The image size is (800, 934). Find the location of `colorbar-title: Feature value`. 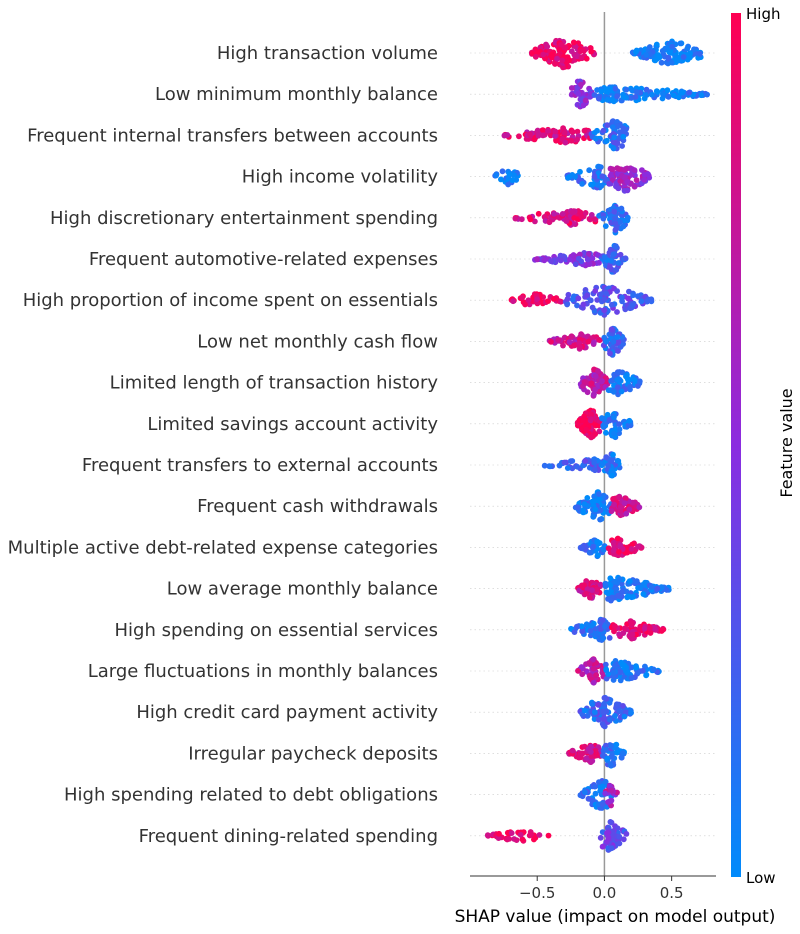

colorbar-title: Feature value is located at coordinates (786, 442).